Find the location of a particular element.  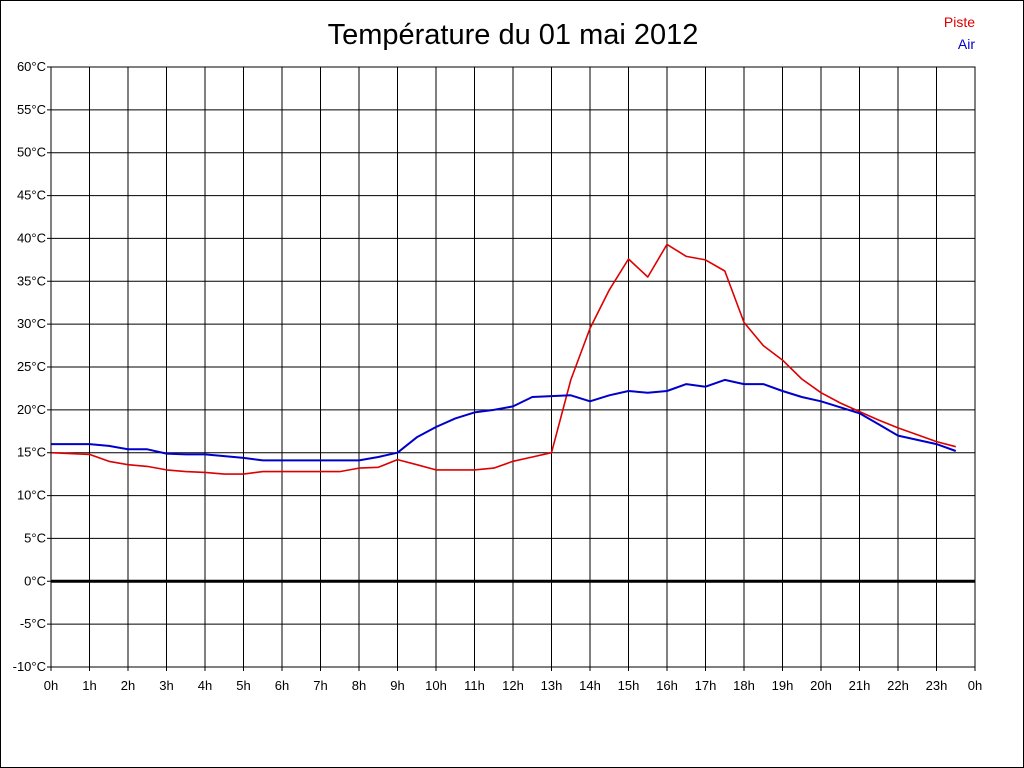

y-tick-label: 20°C is located at coordinates (31, 409).